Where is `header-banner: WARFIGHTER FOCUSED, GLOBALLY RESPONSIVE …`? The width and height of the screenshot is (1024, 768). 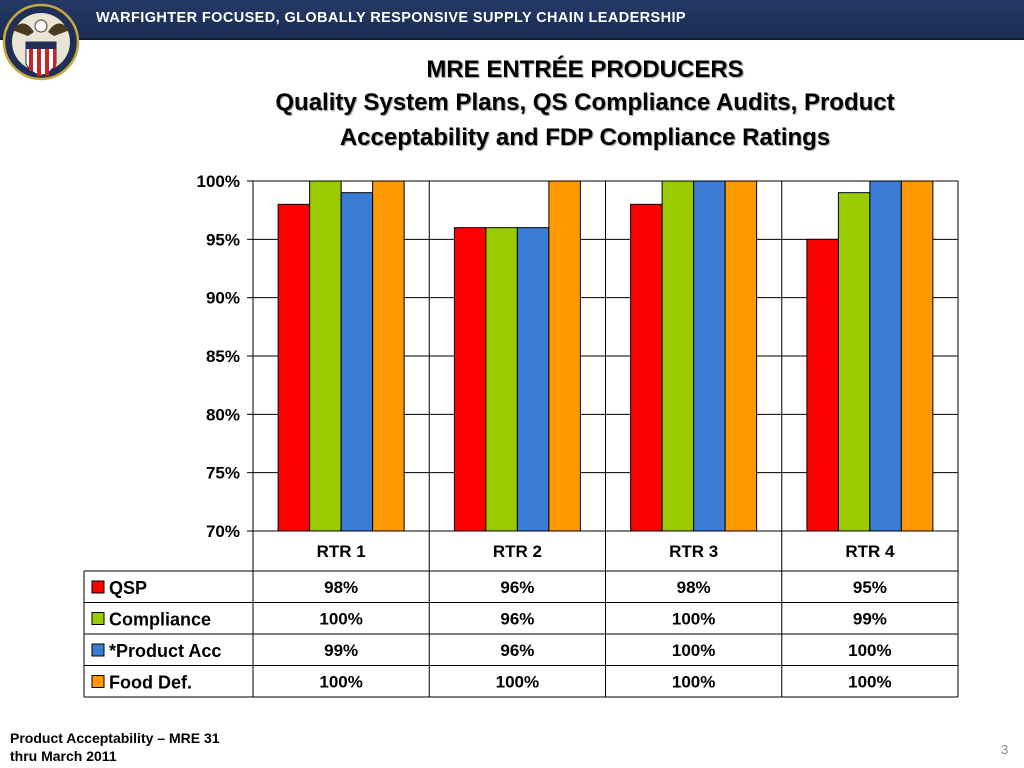
header-banner: WARFIGHTER FOCUSED, GLOBALLY RESPONSIVE … is located at coordinates (512, 20).